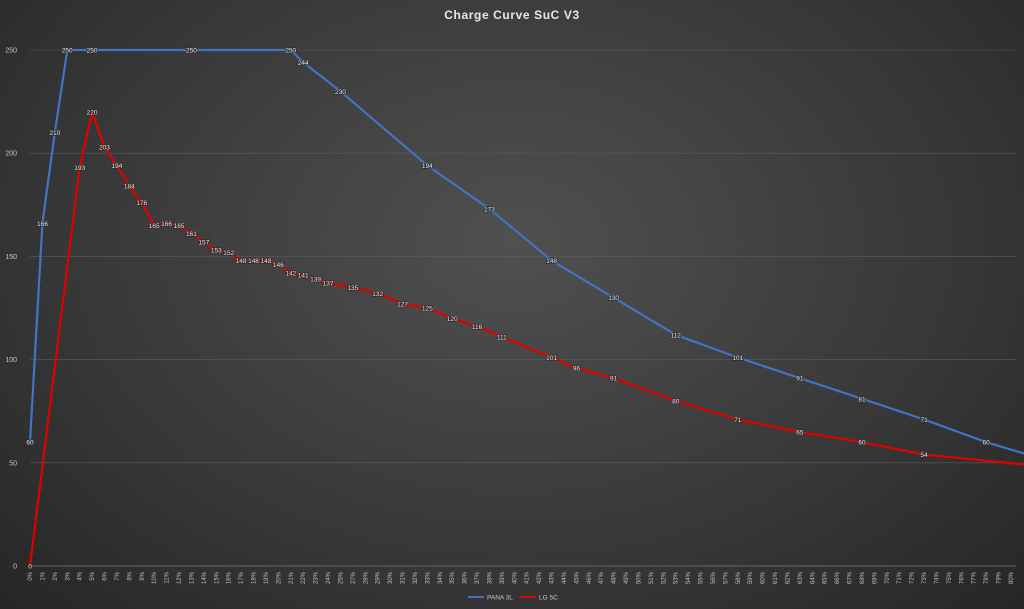  Describe the element at coordinates (602, 577) in the screenshot. I see `x-tick-label: 47%` at that location.